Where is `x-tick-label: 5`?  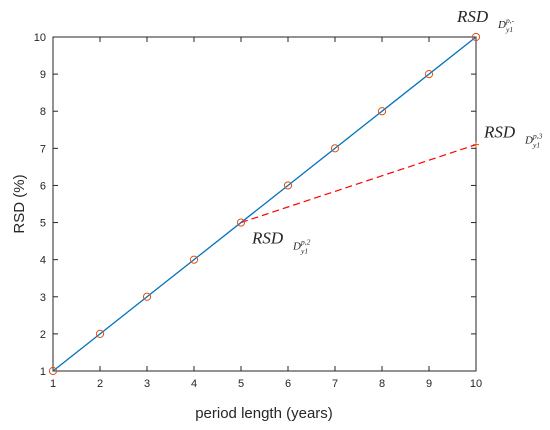
x-tick-label: 5 is located at coordinates (241, 384).